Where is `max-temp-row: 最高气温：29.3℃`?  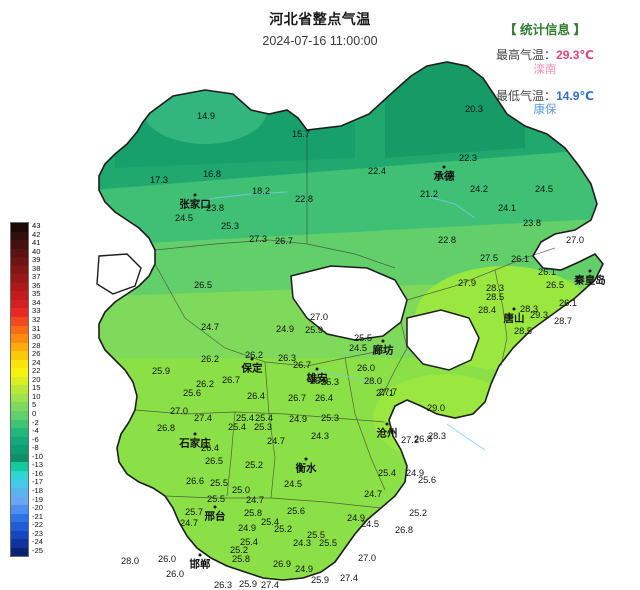 max-temp-row: 最高气温：29.3℃ is located at coordinates (545, 55).